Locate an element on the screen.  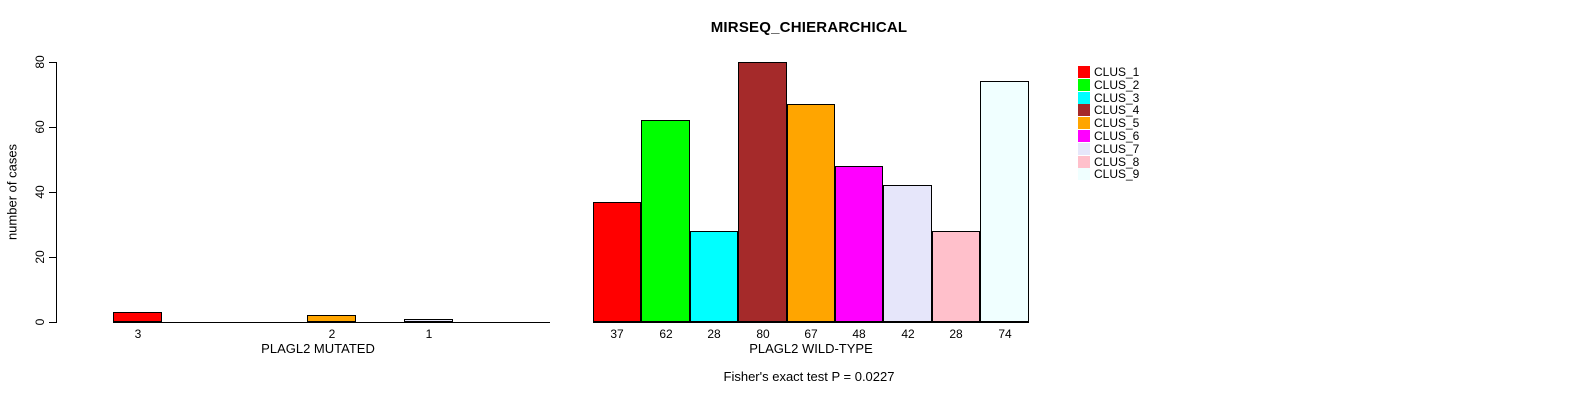
bar-value-label: 74 is located at coordinates (1005, 334).